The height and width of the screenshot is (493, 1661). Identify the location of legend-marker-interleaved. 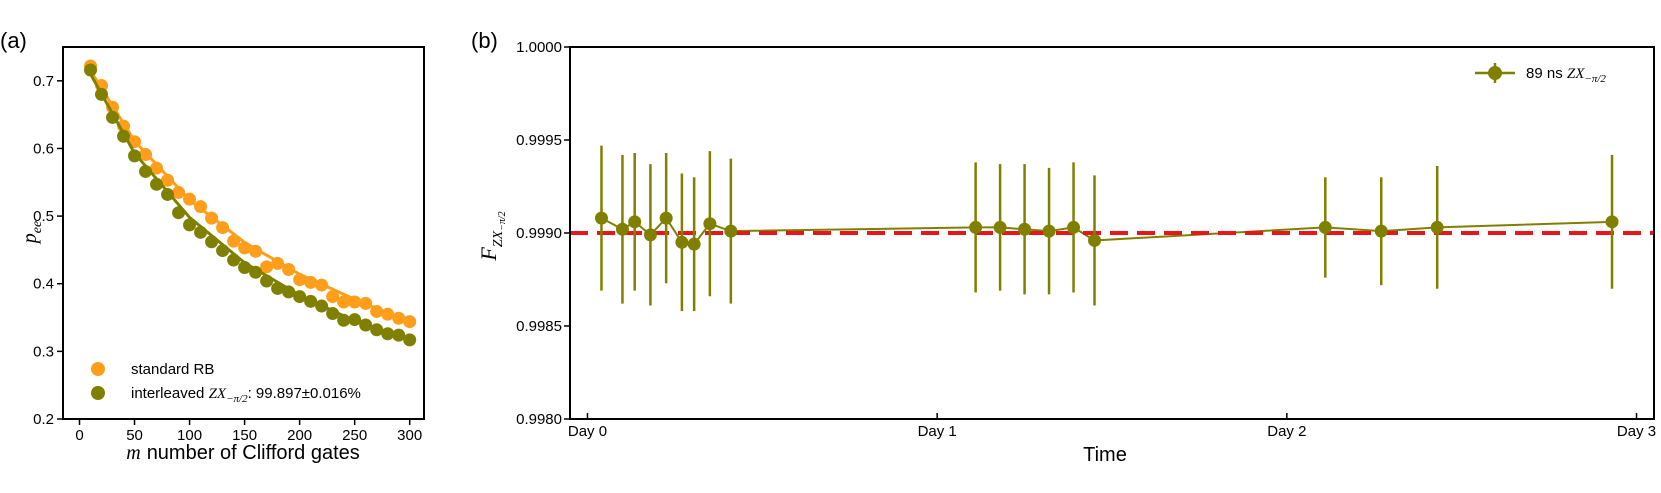
(98, 393).